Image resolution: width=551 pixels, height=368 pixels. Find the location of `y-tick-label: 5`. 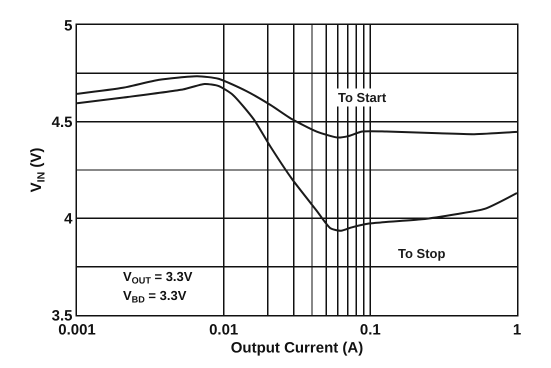

y-tick-label: 5 is located at coordinates (68, 25).